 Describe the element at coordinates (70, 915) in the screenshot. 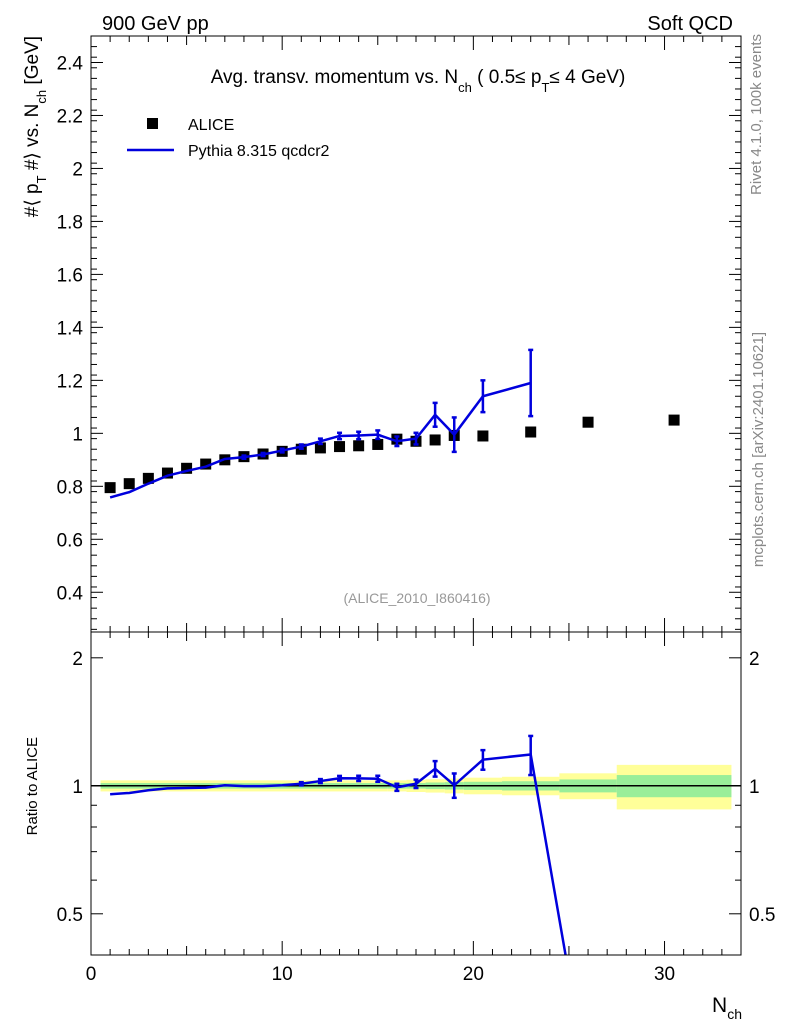

I see `ratio-y-tick-label: 0.5` at that location.